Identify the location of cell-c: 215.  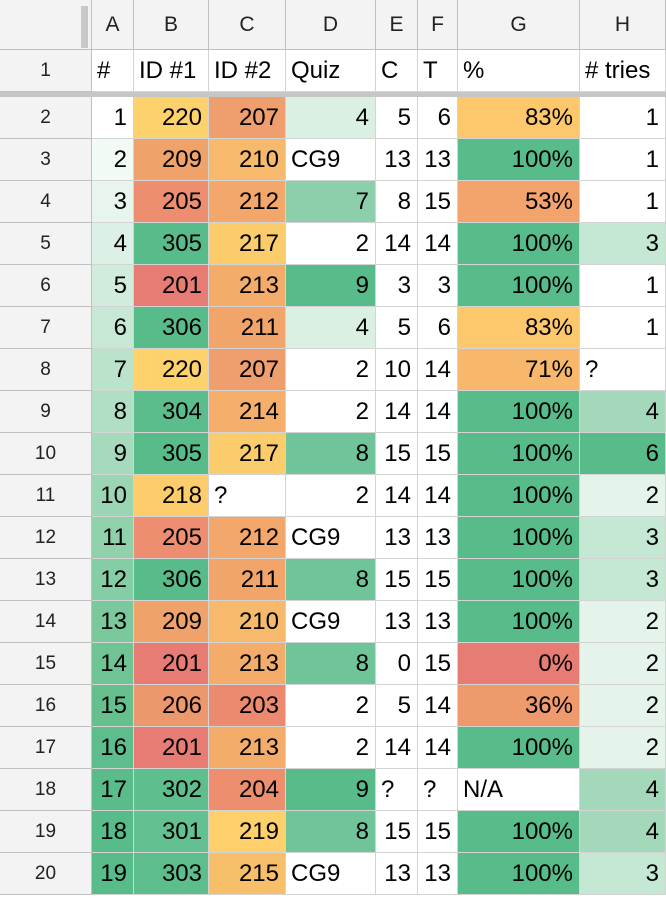
(247, 874).